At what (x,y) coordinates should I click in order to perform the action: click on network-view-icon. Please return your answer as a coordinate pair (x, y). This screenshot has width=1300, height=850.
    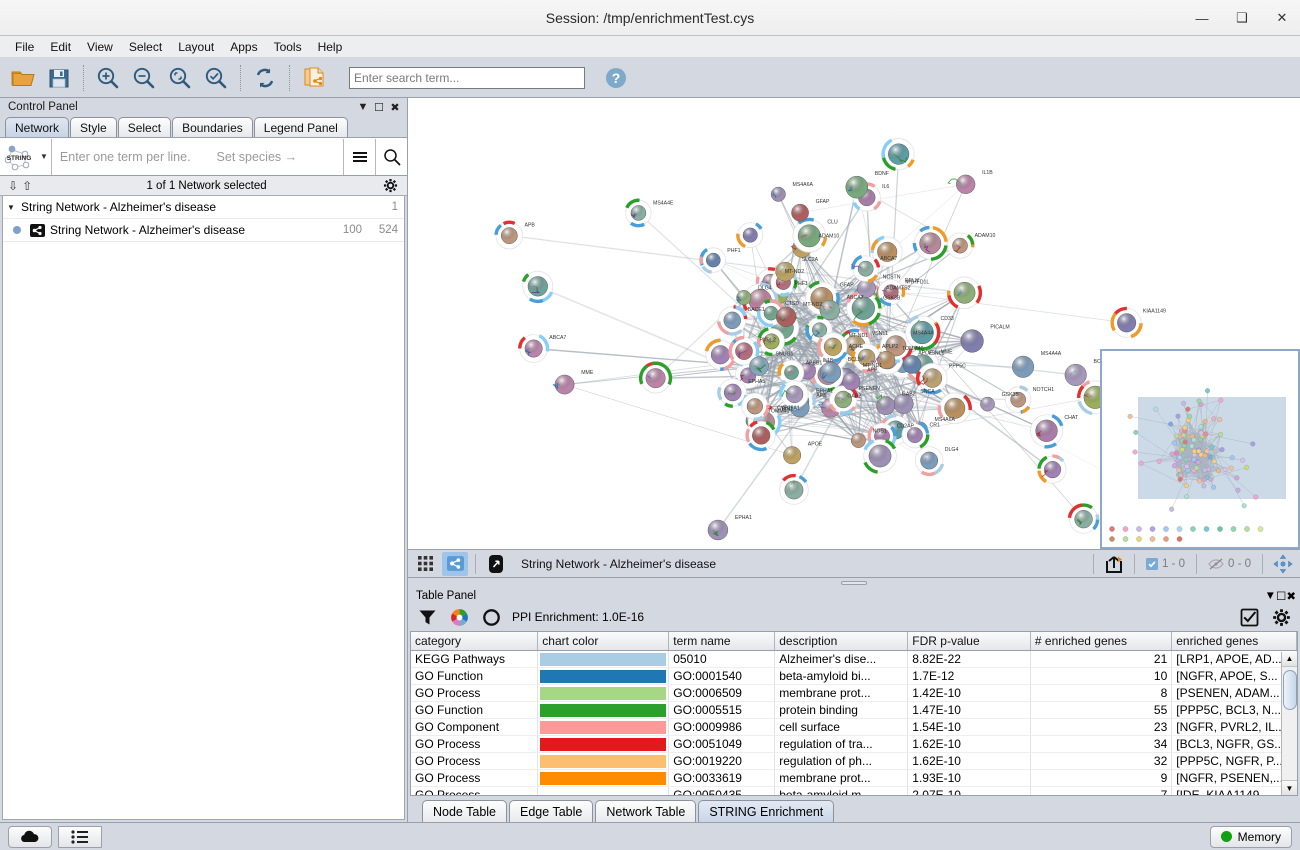
    Looking at the image, I should click on (455, 563).